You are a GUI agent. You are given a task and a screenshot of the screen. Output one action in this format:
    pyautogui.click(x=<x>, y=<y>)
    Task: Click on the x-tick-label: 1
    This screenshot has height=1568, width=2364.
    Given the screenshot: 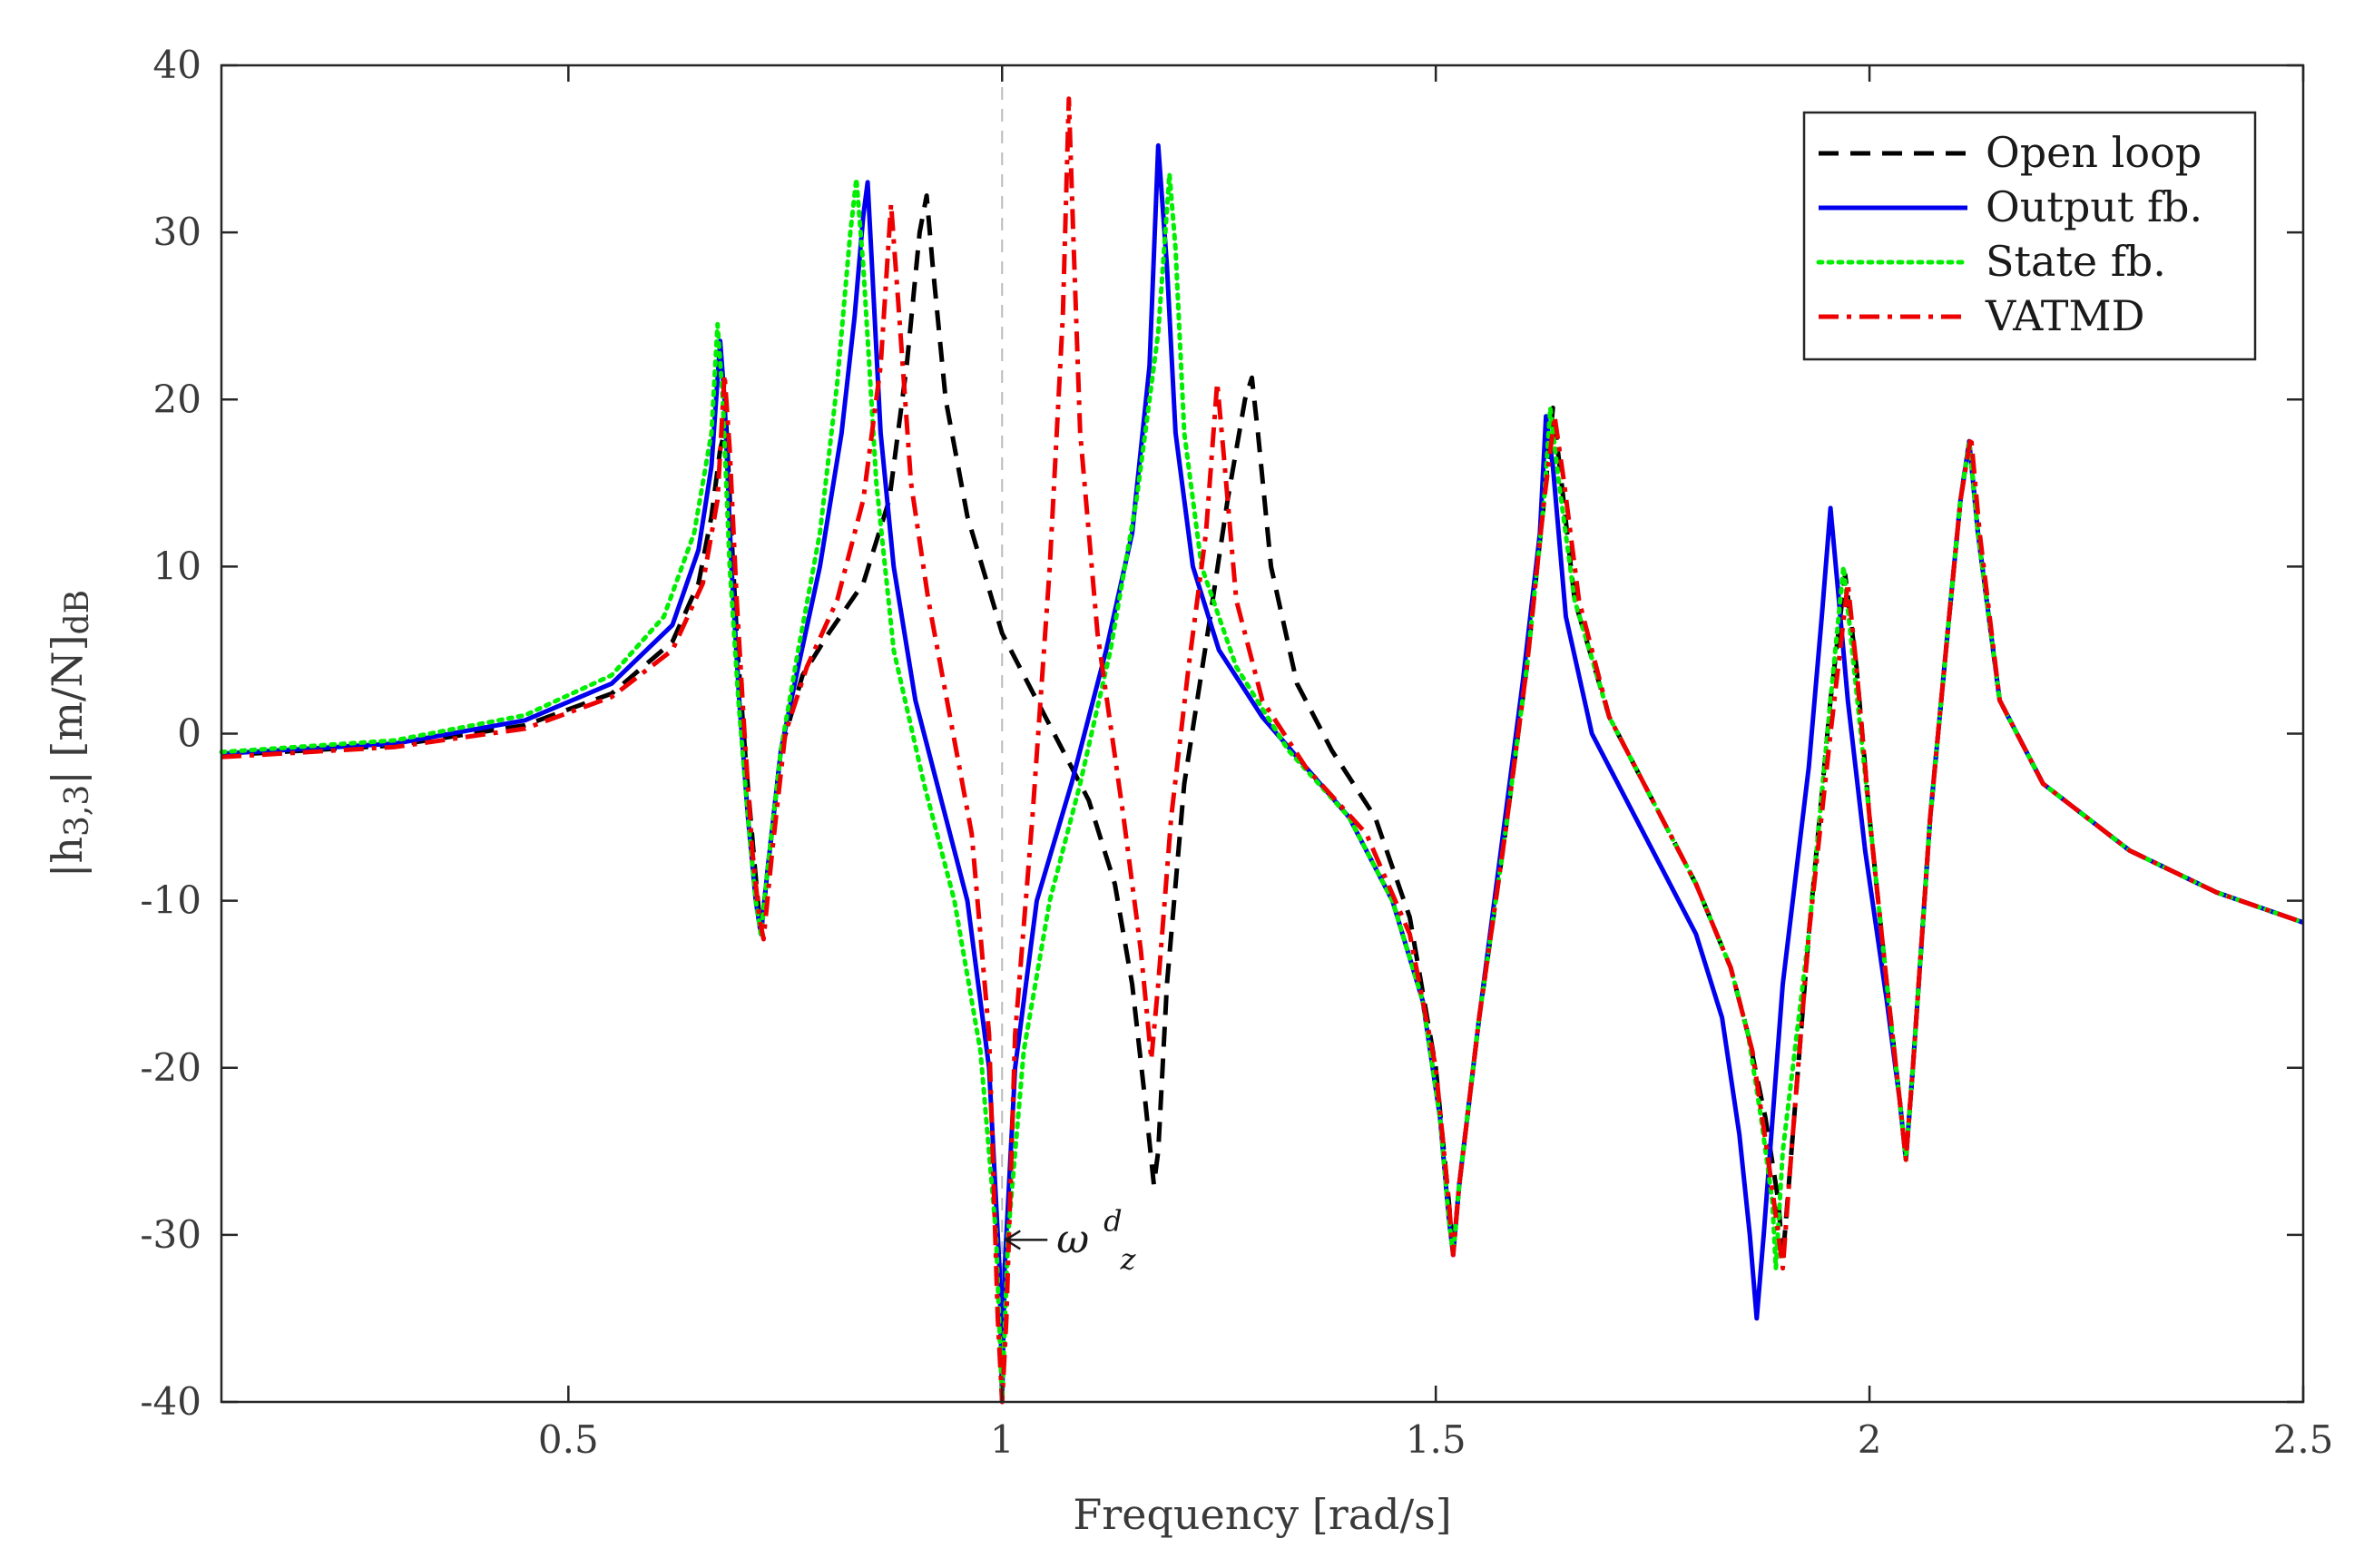 What is the action you would take?
    pyautogui.click(x=1002, y=1439)
    